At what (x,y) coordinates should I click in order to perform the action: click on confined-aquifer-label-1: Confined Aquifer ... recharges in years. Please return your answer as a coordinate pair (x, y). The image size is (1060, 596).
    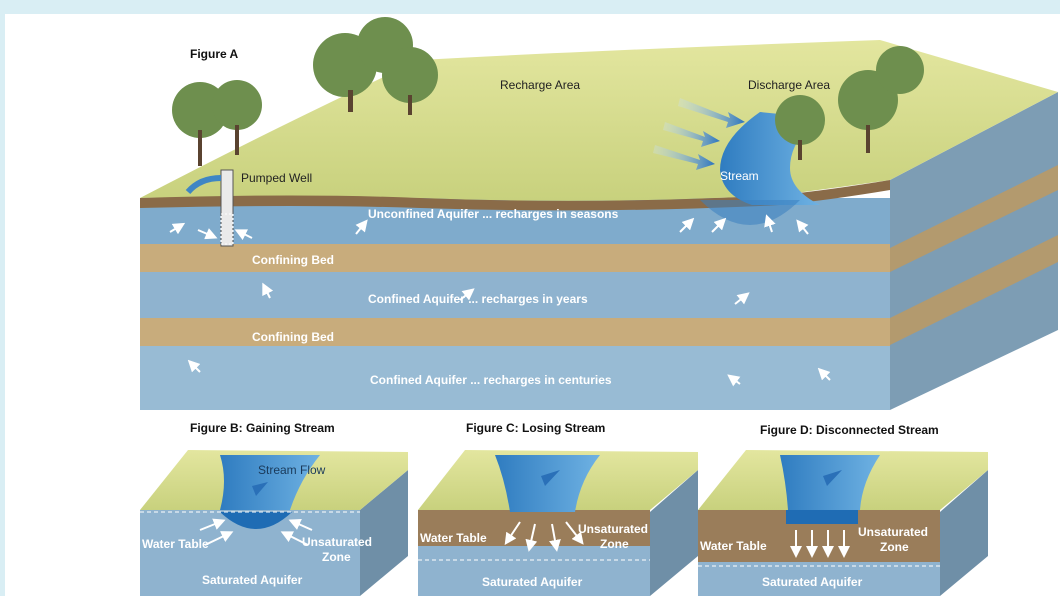
    Looking at the image, I should click on (478, 299).